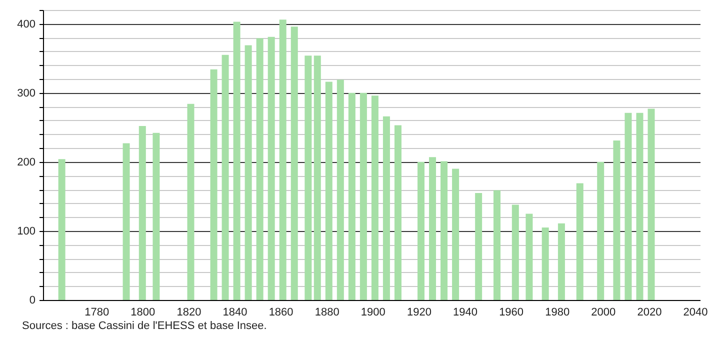 The width and height of the screenshot is (710, 340). What do you see at coordinates (32, 300) in the screenshot?
I see `y-tick-label: 0` at bounding box center [32, 300].